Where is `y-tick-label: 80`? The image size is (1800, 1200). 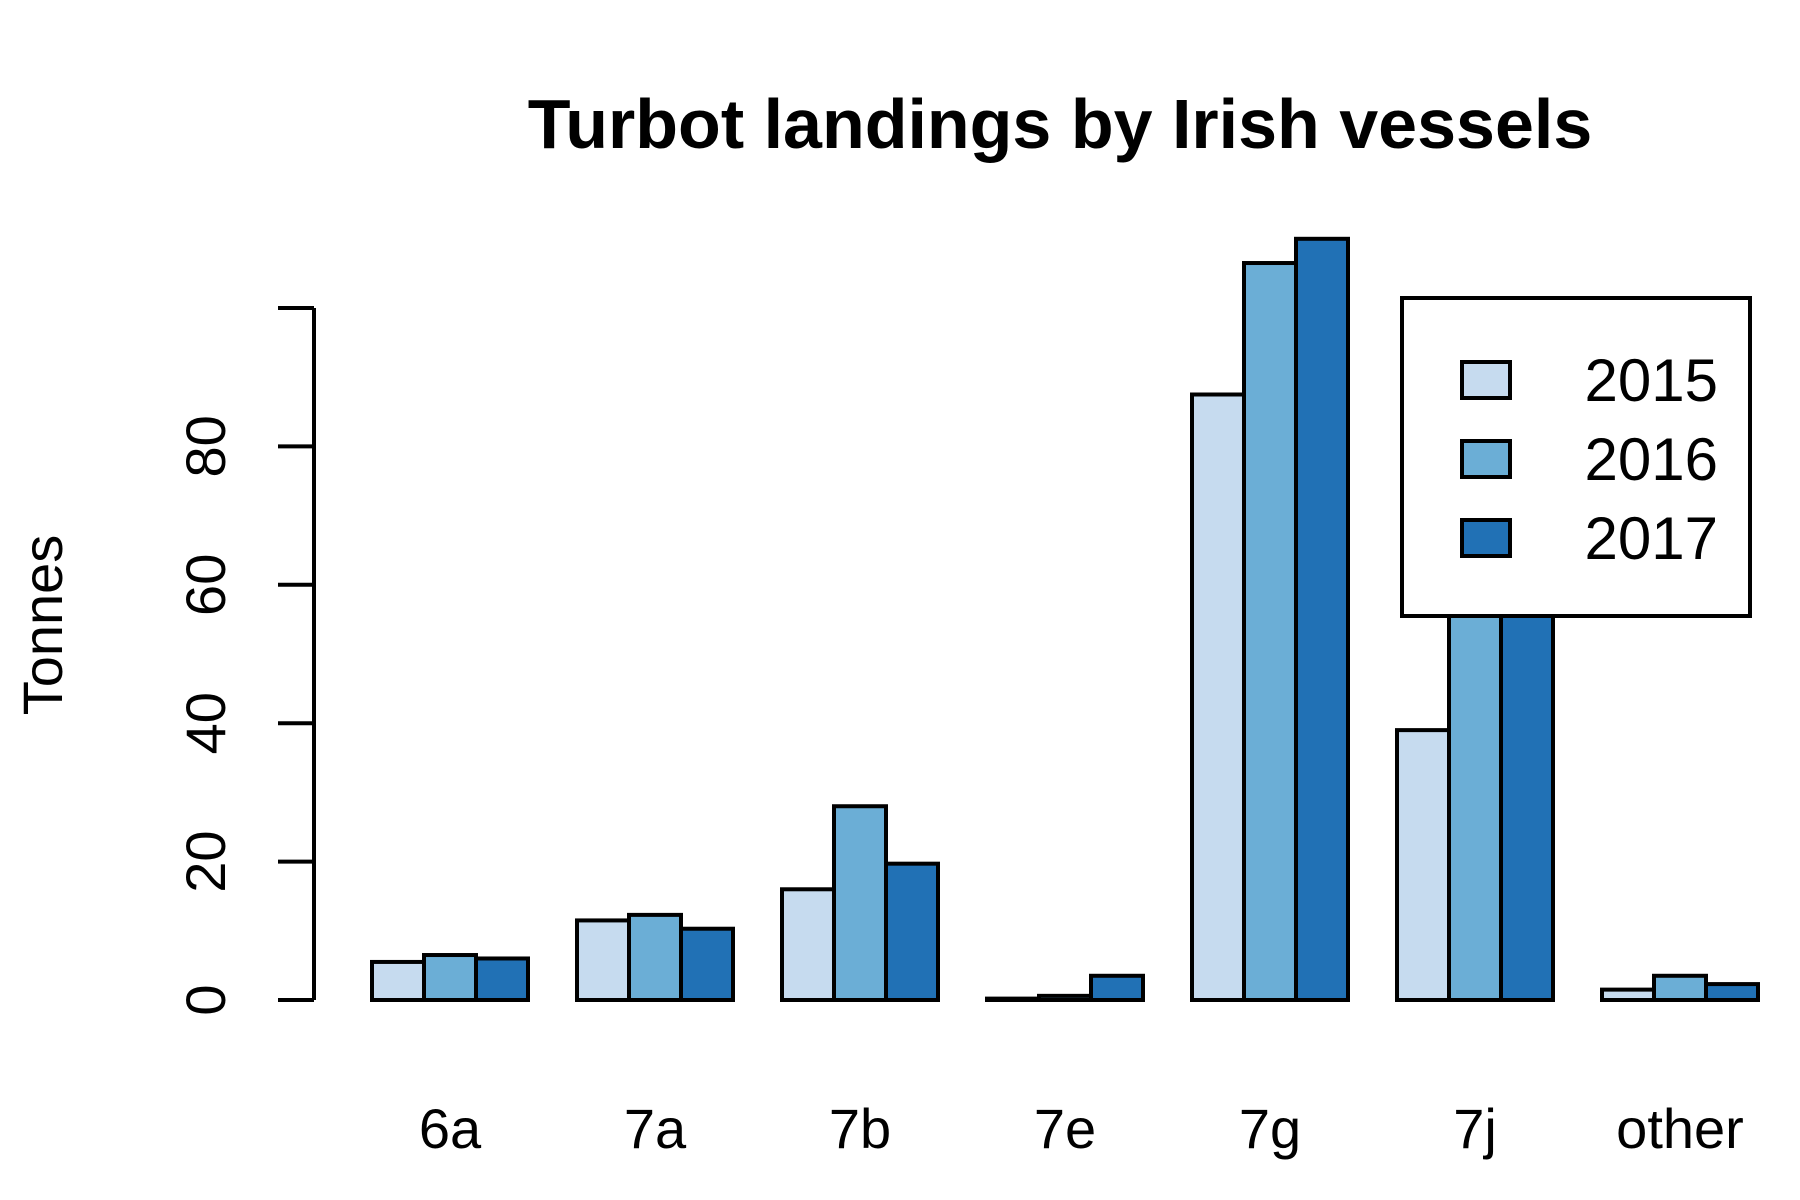
y-tick-label: 80 is located at coordinates (205, 446).